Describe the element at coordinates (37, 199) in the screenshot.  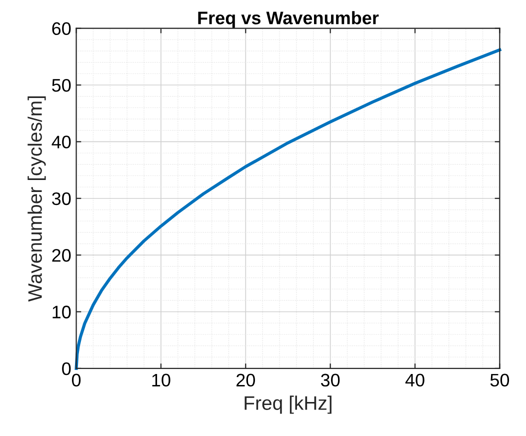
I see `y-axis-title: Wavenumber [cycles/m]` at that location.